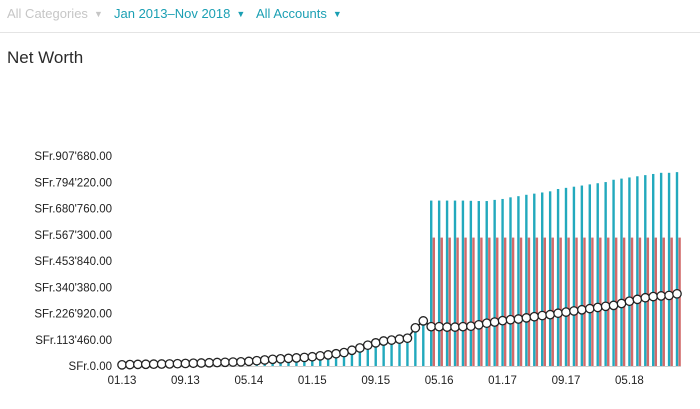  Describe the element at coordinates (179, 13) in the screenshot. I see `date-range-dropdown: Jan 2013–Nov 2018 ▼` at that location.